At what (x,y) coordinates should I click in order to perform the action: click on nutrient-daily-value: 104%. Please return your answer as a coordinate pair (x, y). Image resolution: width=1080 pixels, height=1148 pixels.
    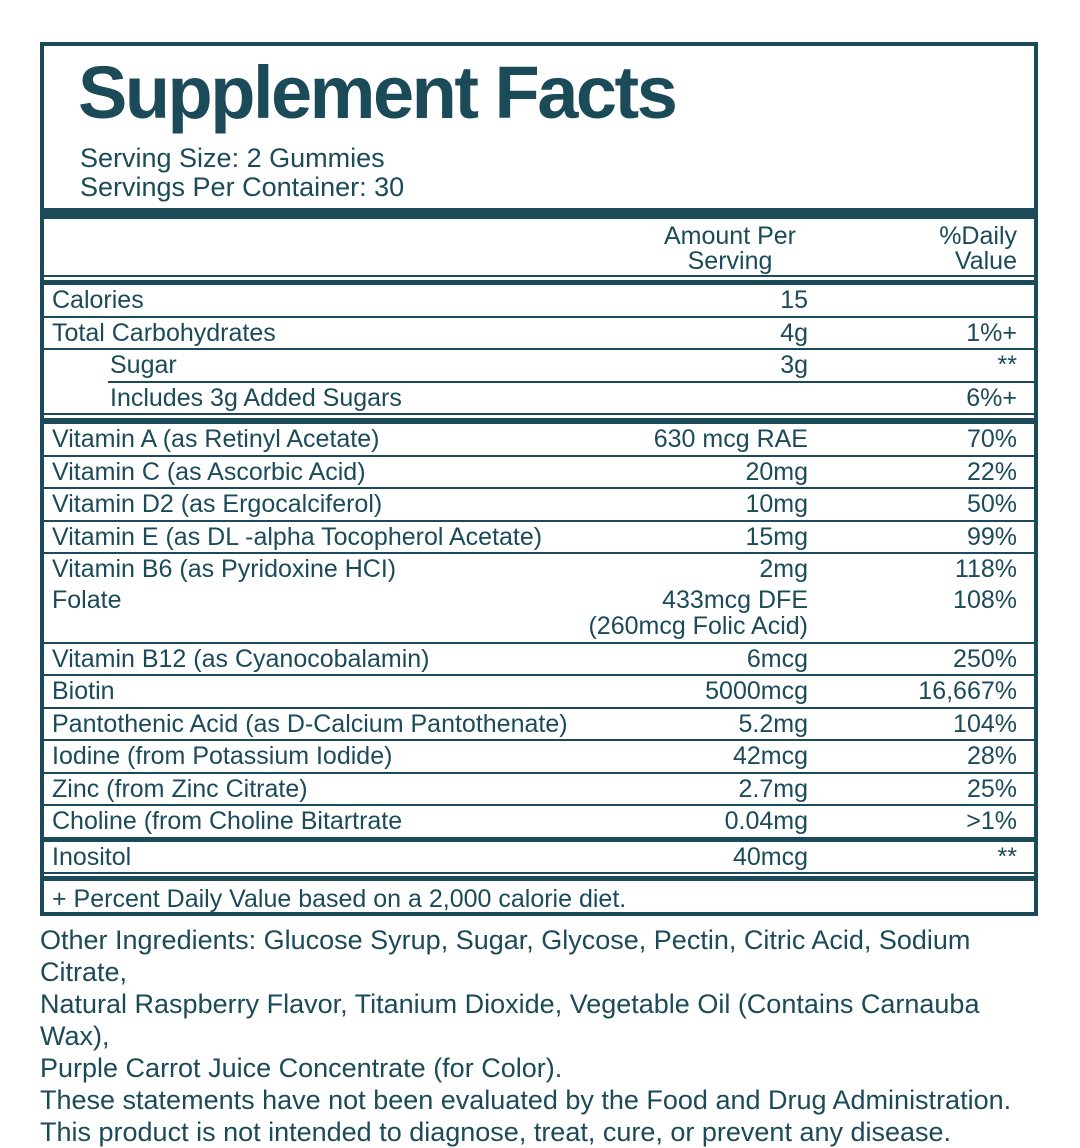
    Looking at the image, I should click on (985, 723).